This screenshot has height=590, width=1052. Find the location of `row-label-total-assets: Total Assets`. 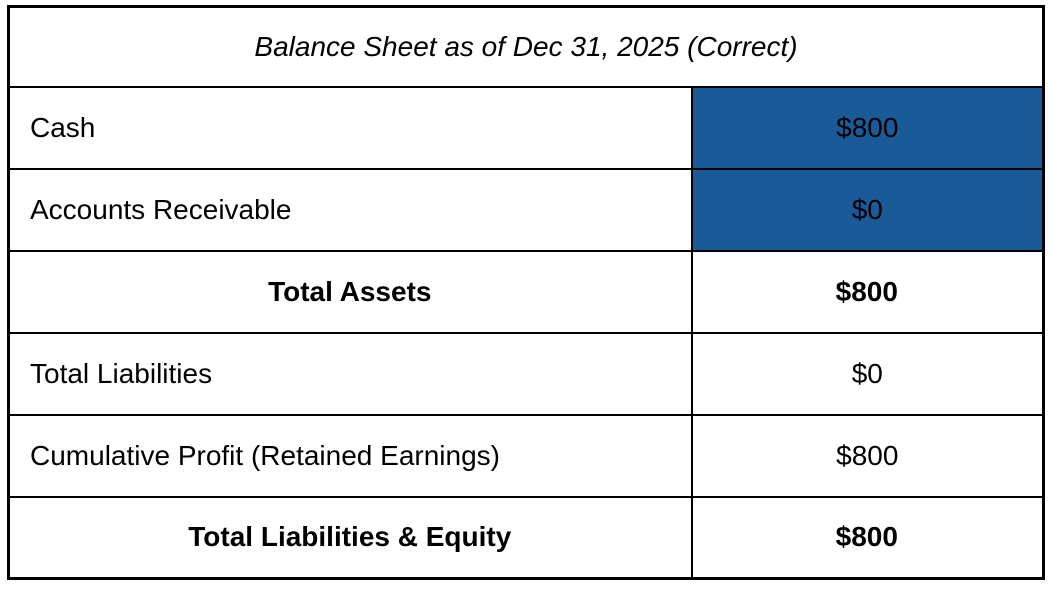

row-label-total-assets: Total Assets is located at coordinates (350, 291).